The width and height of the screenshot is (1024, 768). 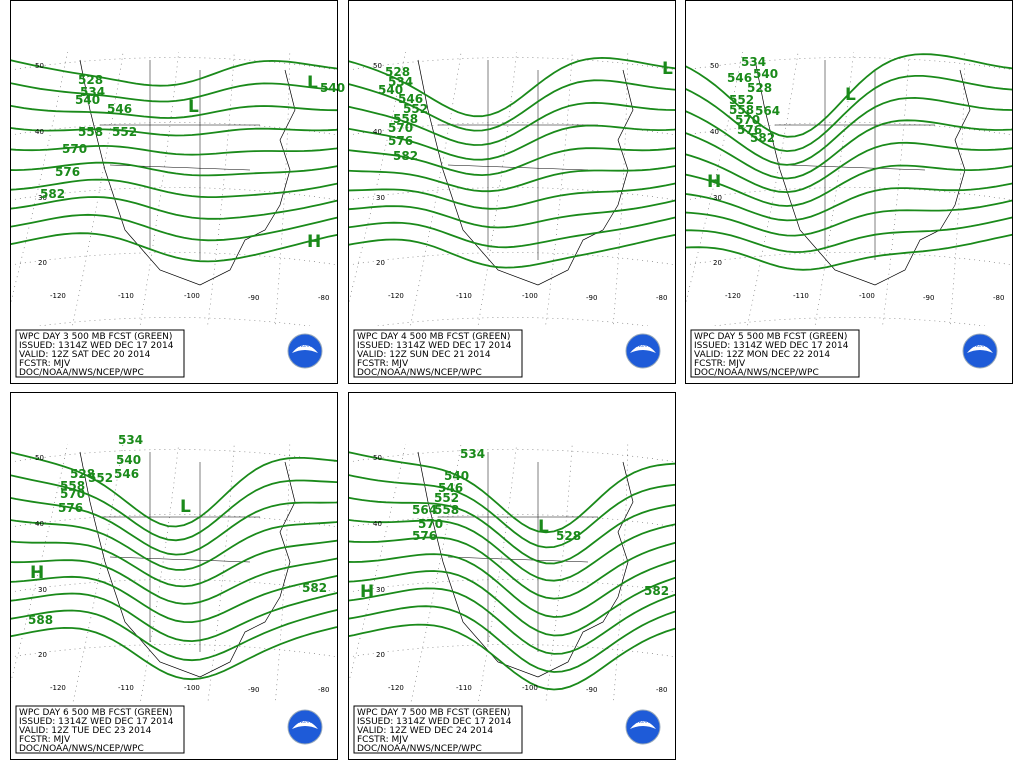 I want to click on caption-line: VALID: 12Z SAT DEC 20 2014, so click(x=85, y=355).